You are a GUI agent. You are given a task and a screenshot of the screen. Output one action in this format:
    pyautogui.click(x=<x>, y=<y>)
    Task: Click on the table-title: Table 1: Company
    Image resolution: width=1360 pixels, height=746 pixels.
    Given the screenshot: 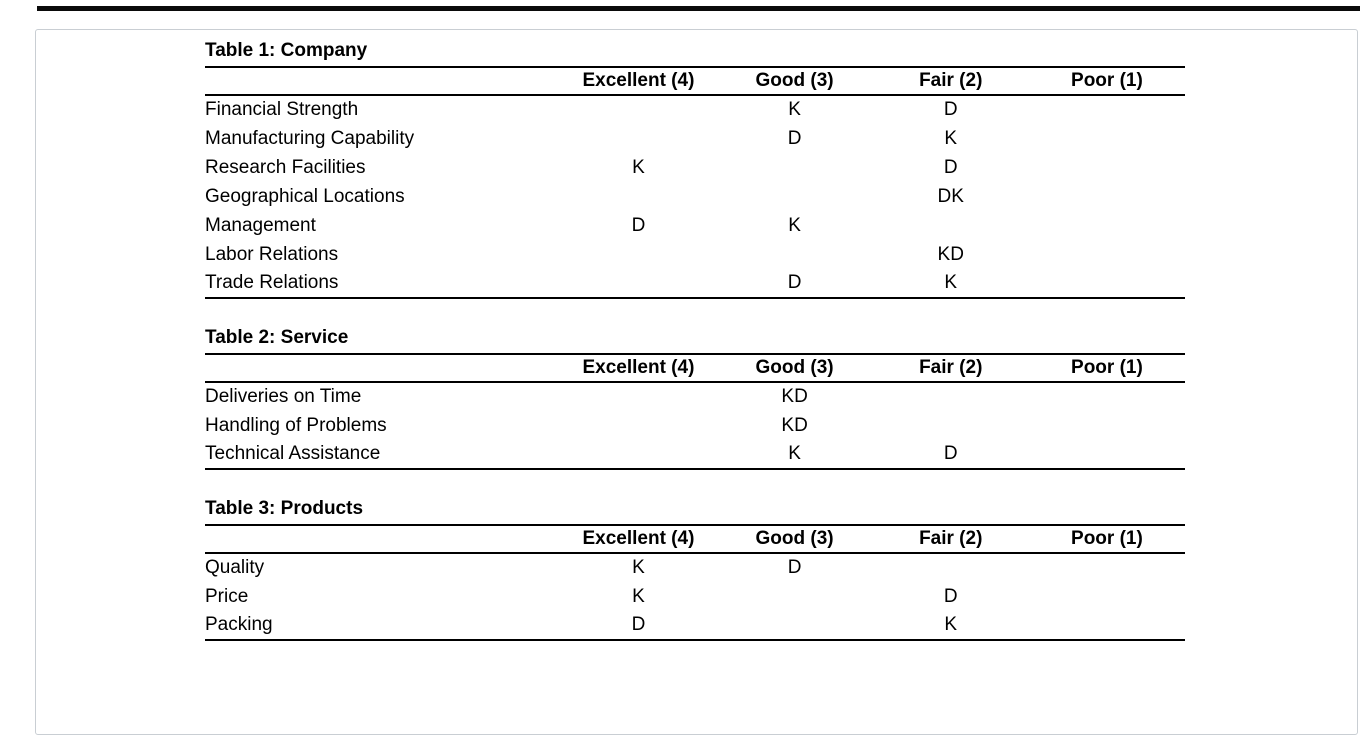 What is the action you would take?
    pyautogui.click(x=286, y=50)
    